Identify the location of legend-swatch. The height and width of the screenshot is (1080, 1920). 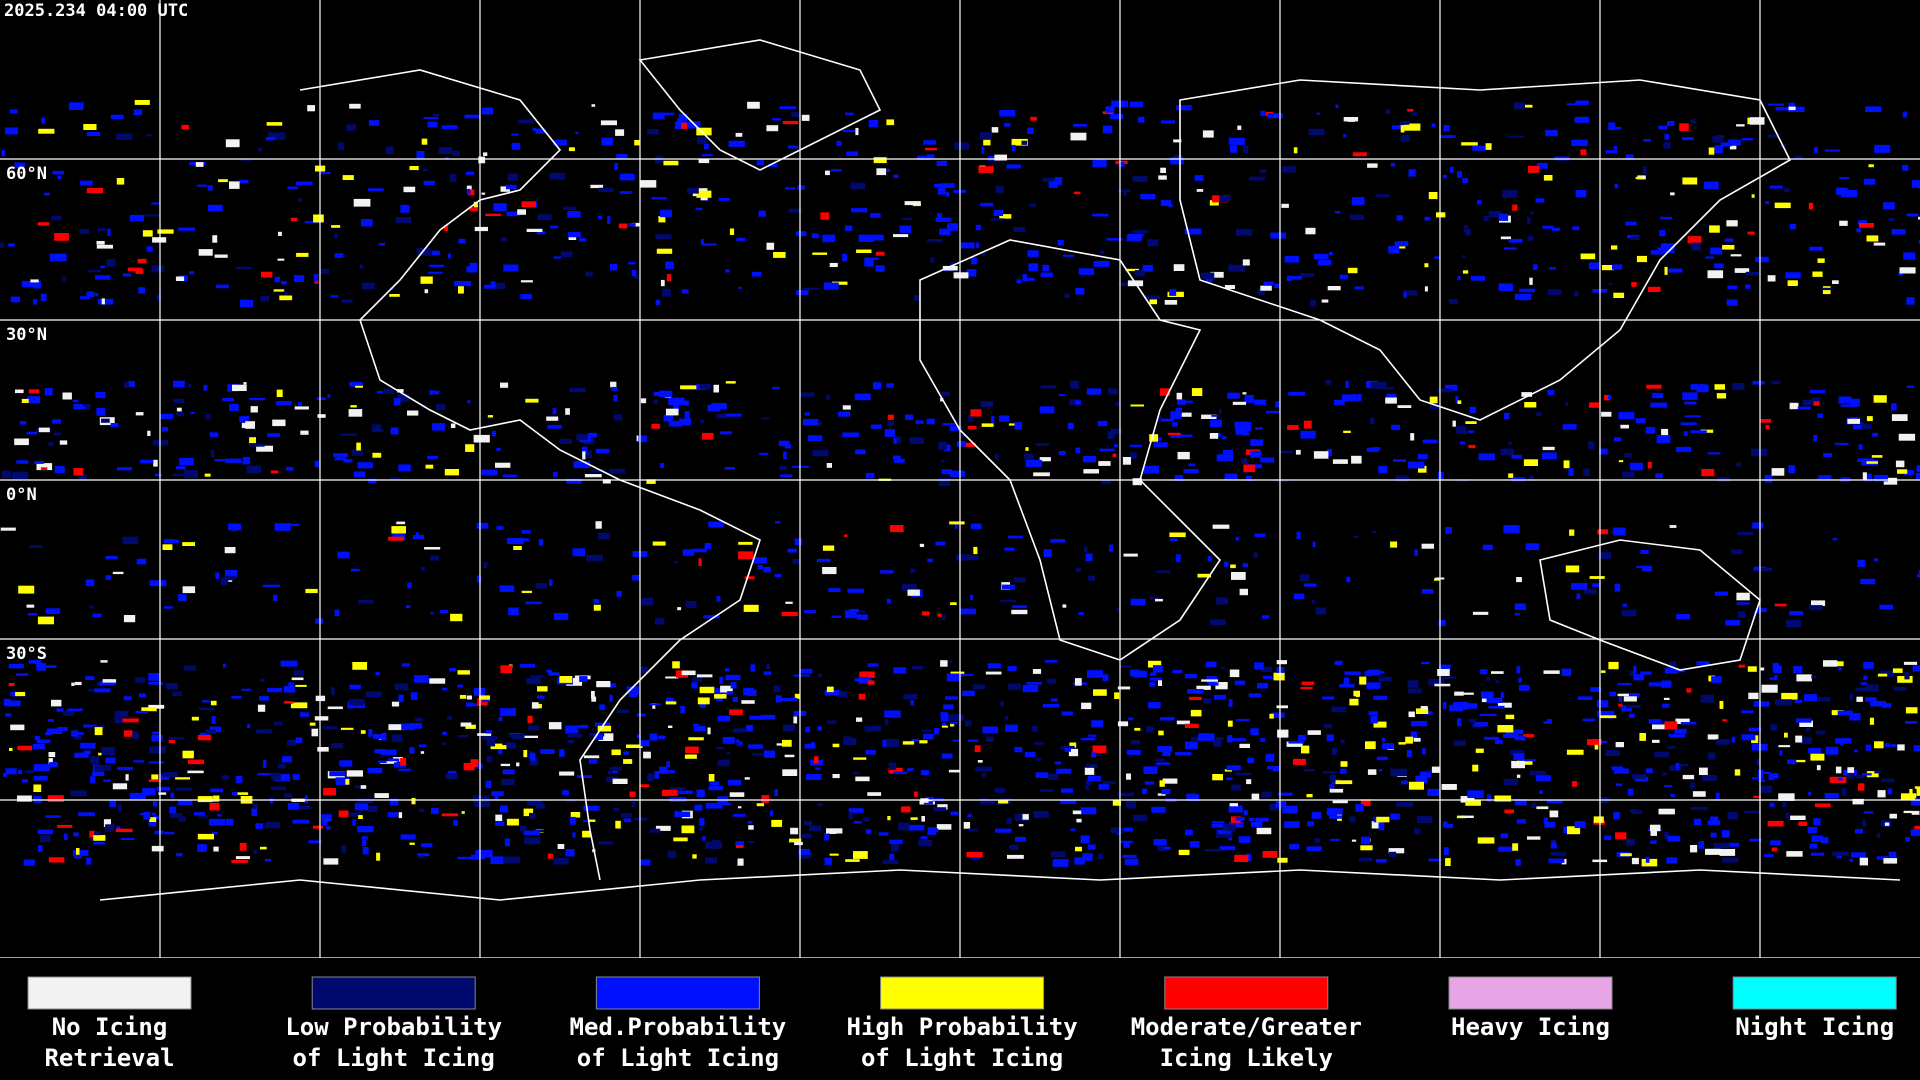
(677, 993).